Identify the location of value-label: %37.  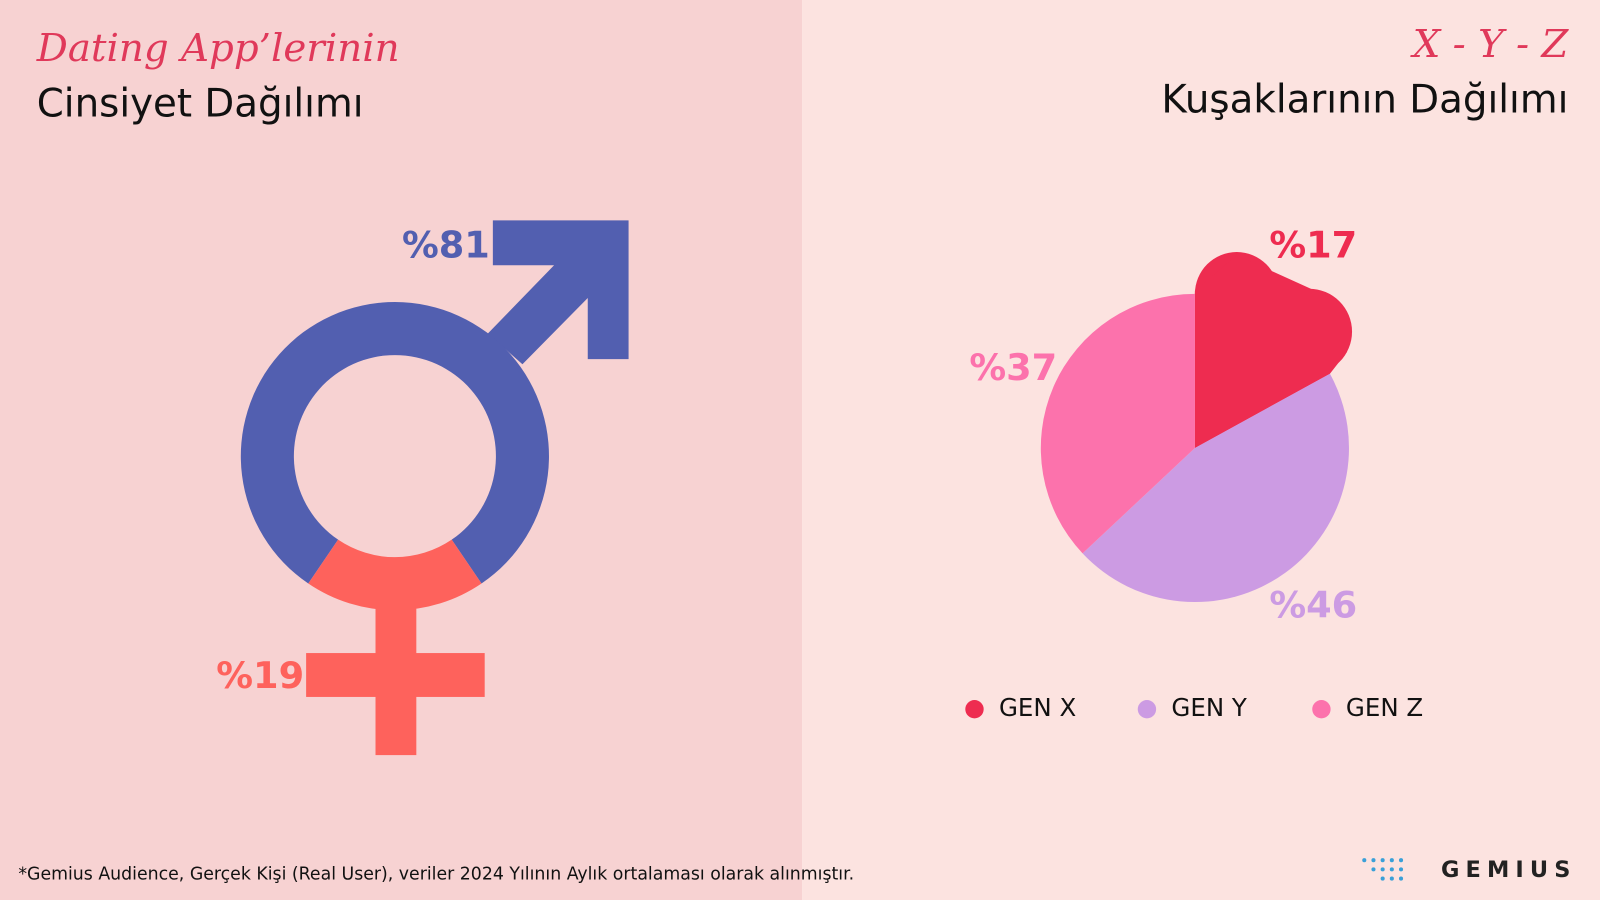
(1013, 367).